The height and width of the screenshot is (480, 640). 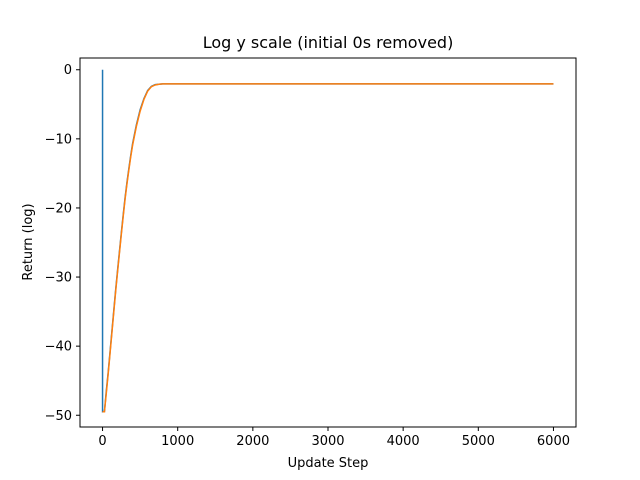 What do you see at coordinates (68, 70) in the screenshot?
I see `y-tick-label: 0` at bounding box center [68, 70].